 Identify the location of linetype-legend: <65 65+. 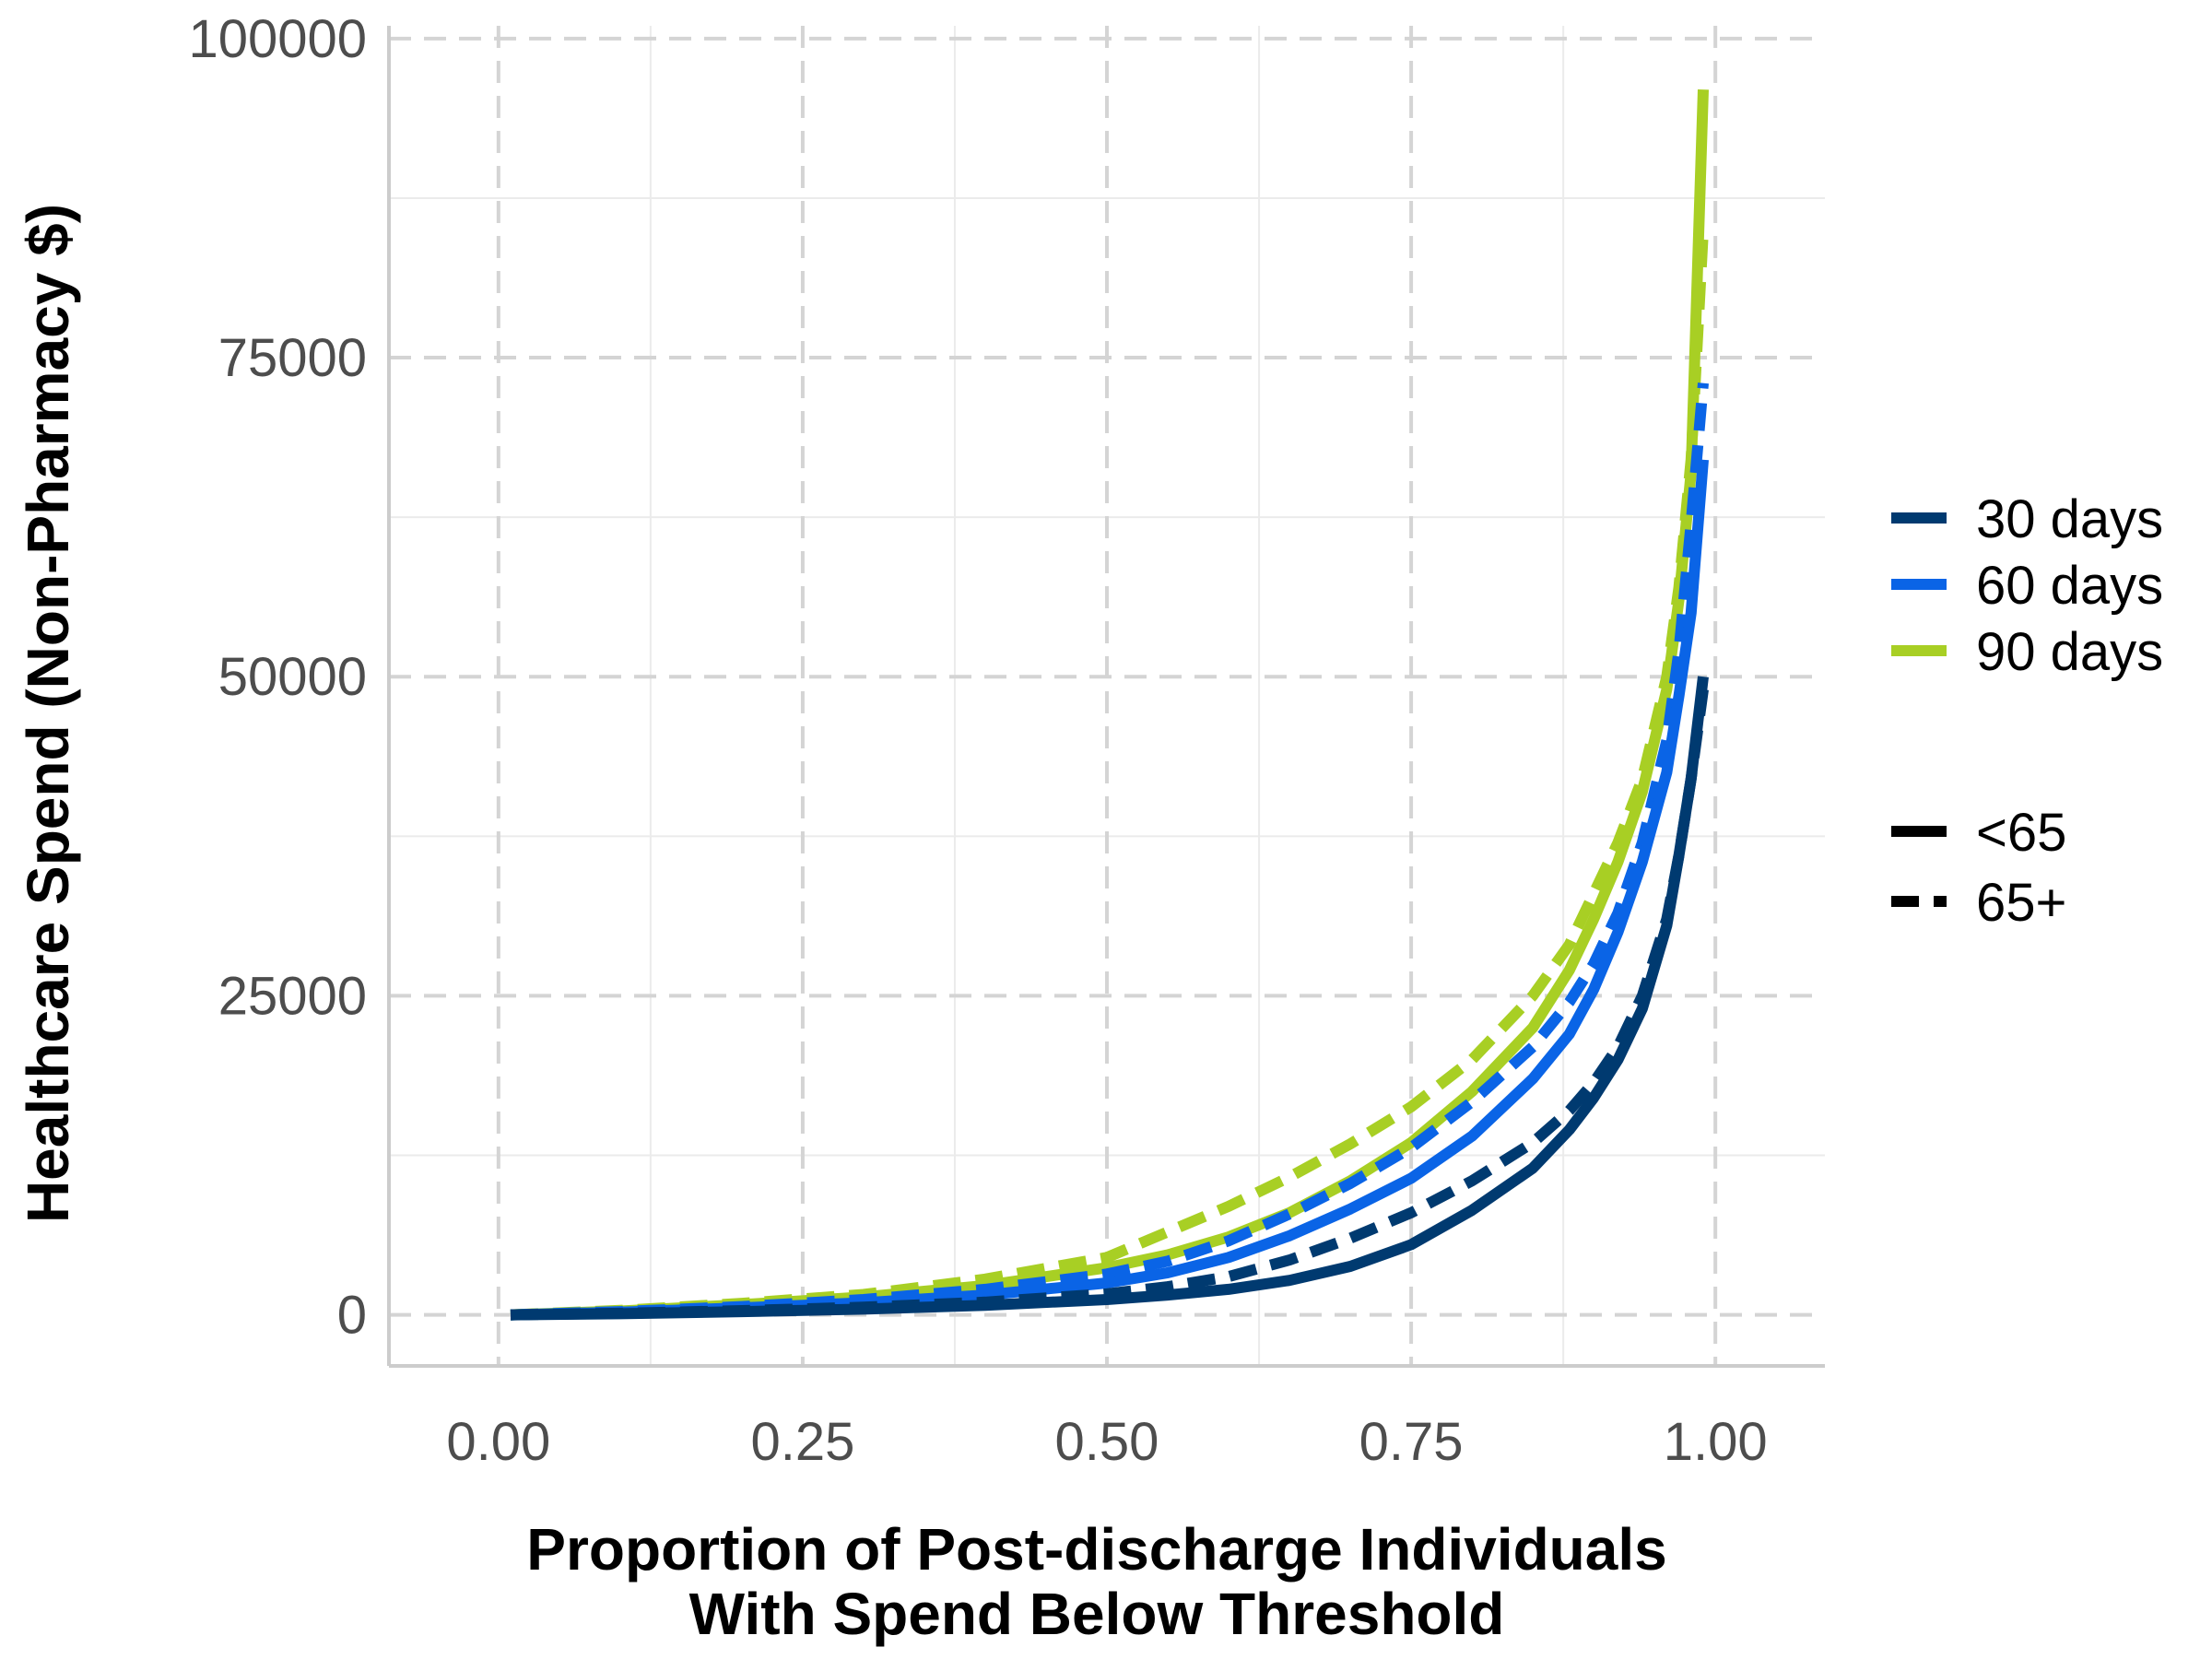
(1978, 868).